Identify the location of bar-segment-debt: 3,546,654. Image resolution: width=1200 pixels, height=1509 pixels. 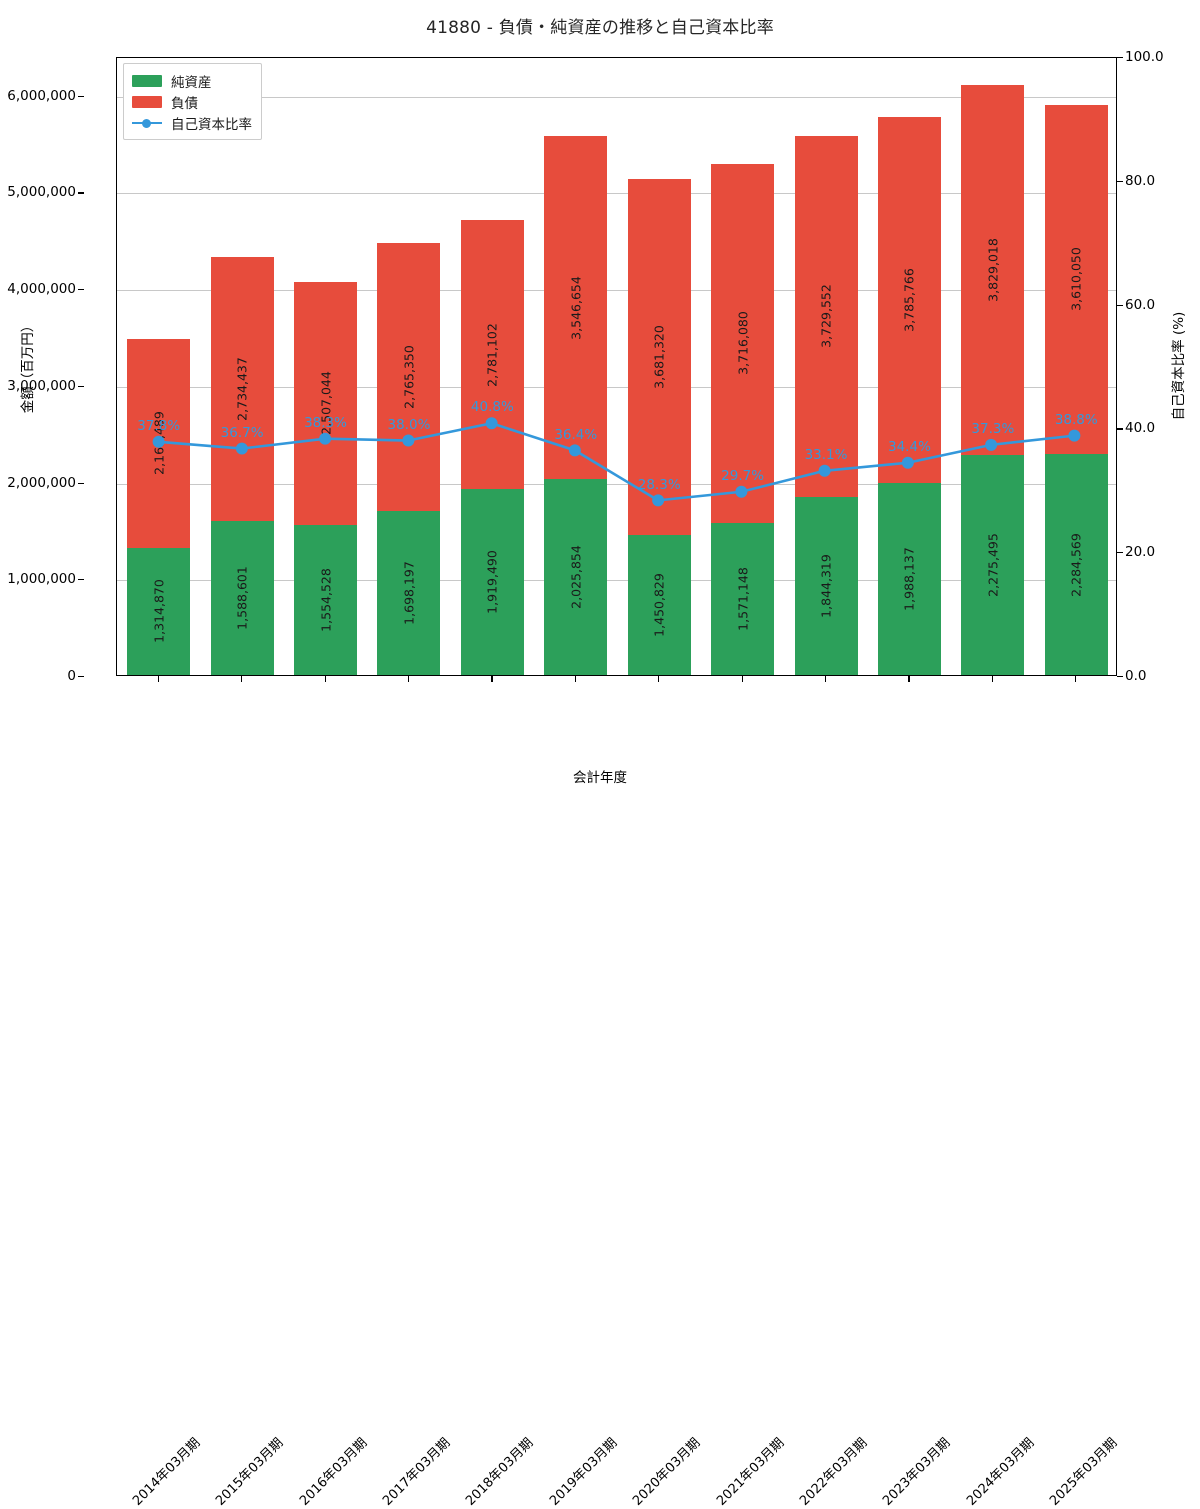
(576, 308).